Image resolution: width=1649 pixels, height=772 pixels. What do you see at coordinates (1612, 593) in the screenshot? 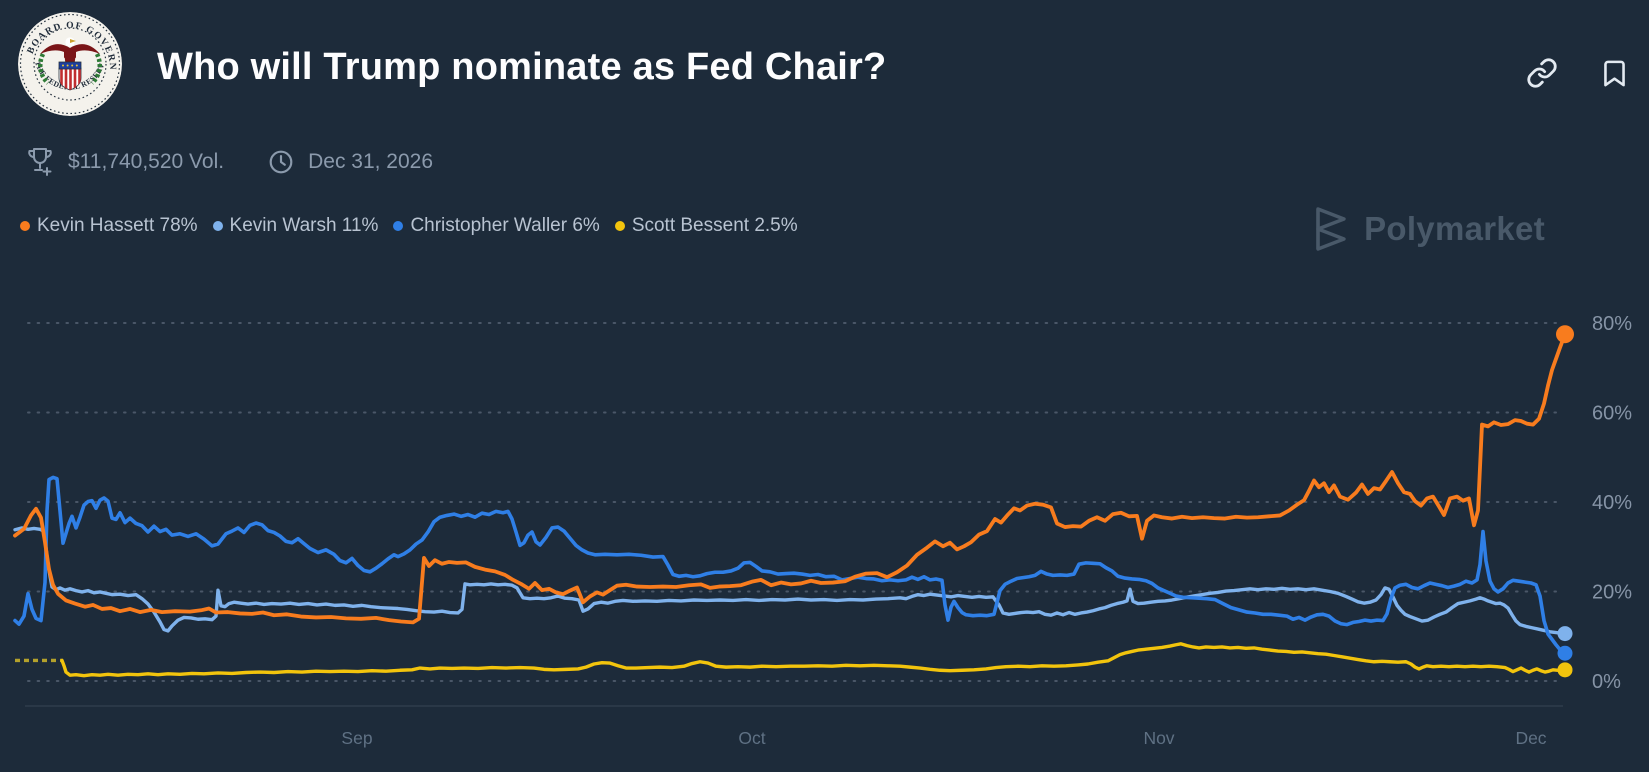
I see `y-axis-label: 20%` at bounding box center [1612, 593].